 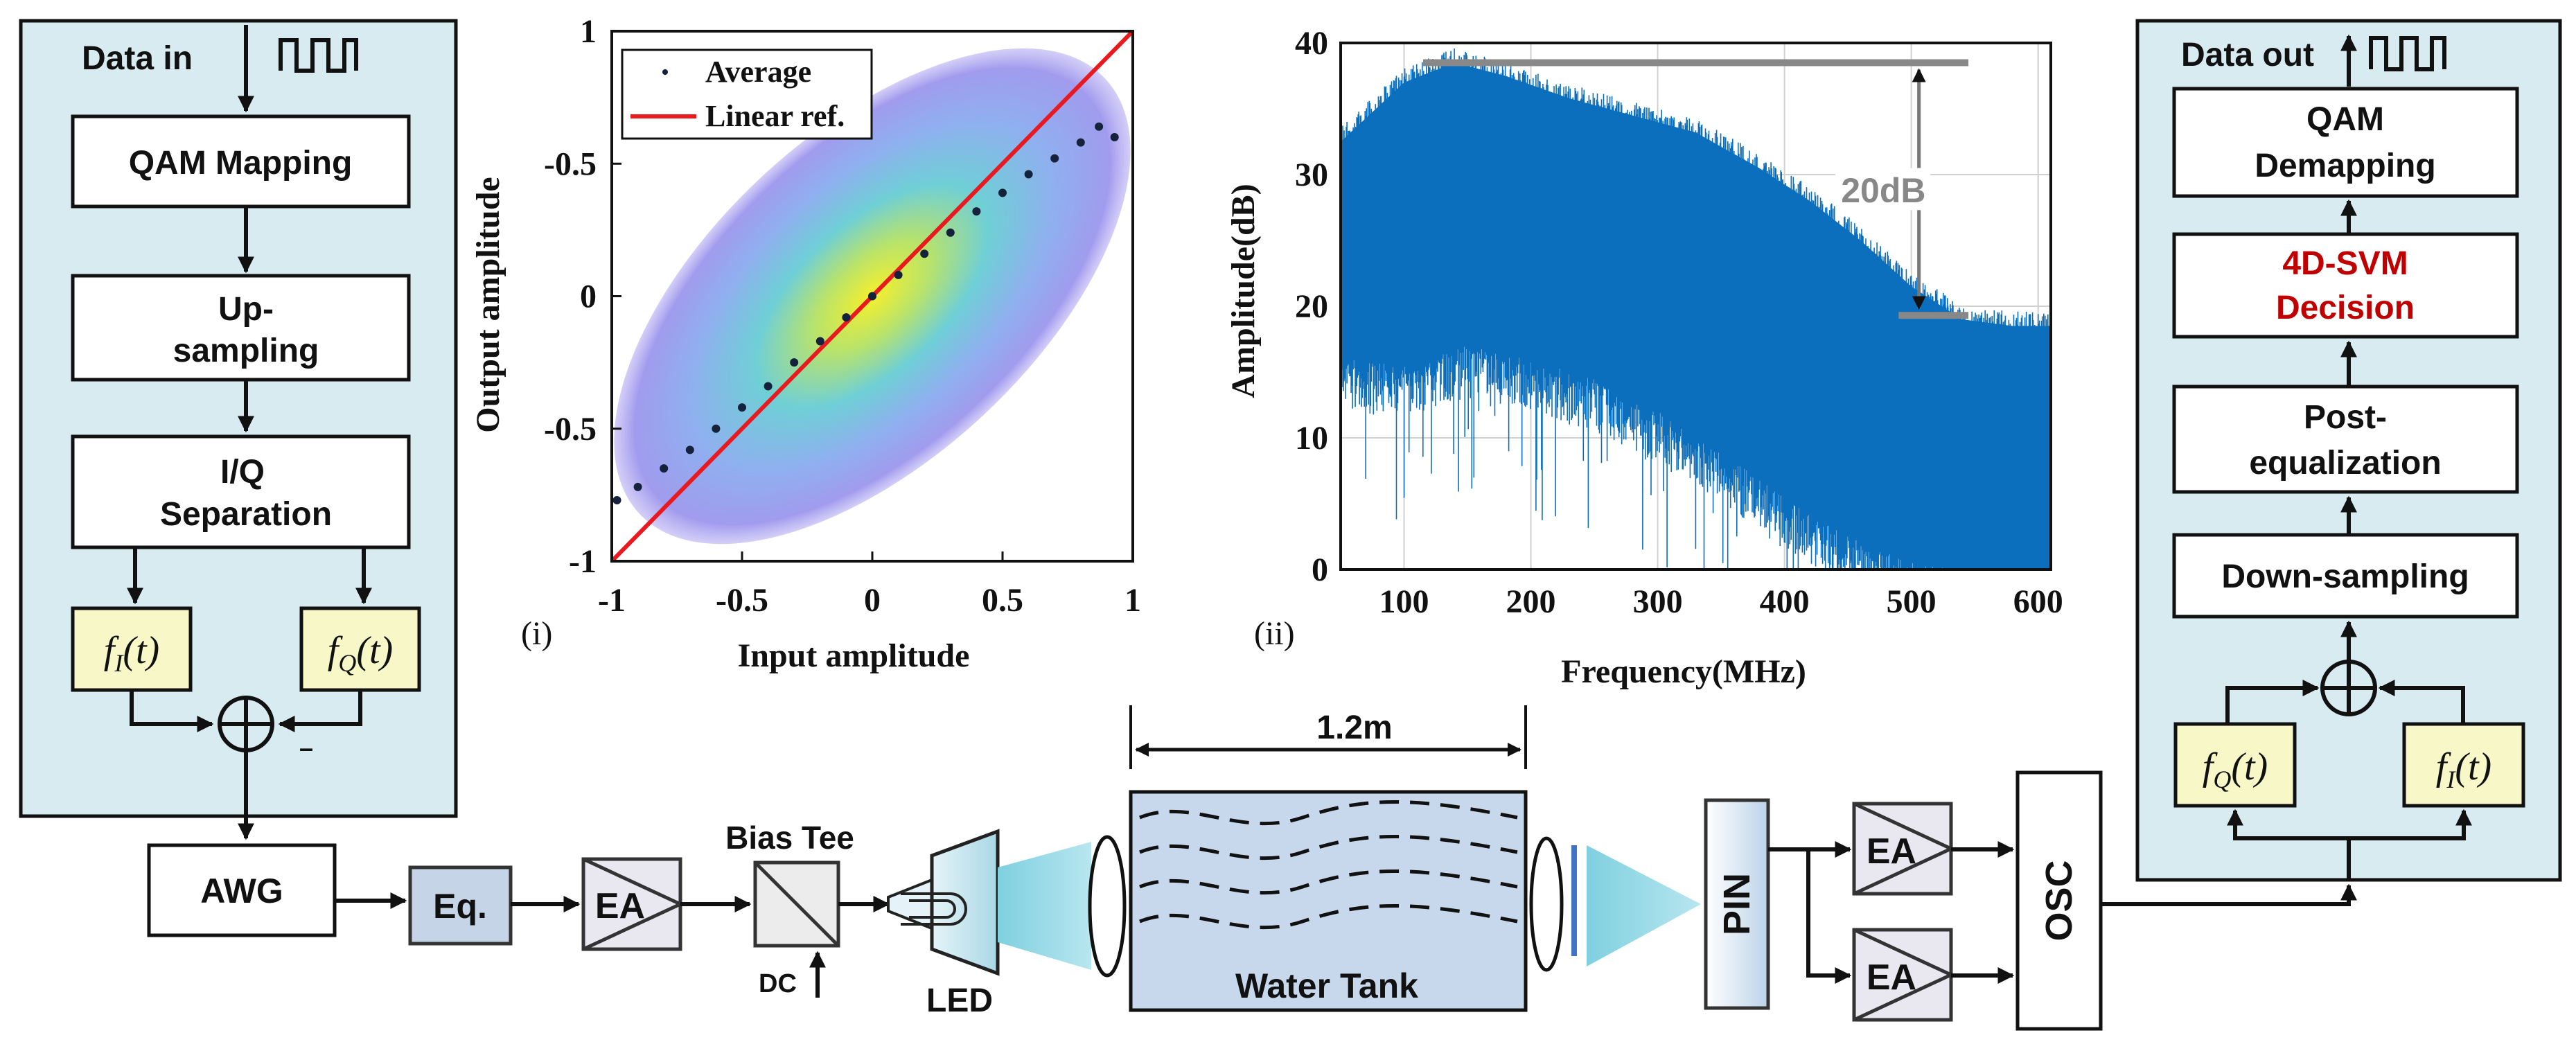 I want to click on x-tick-label: 600, so click(x=2038, y=602).